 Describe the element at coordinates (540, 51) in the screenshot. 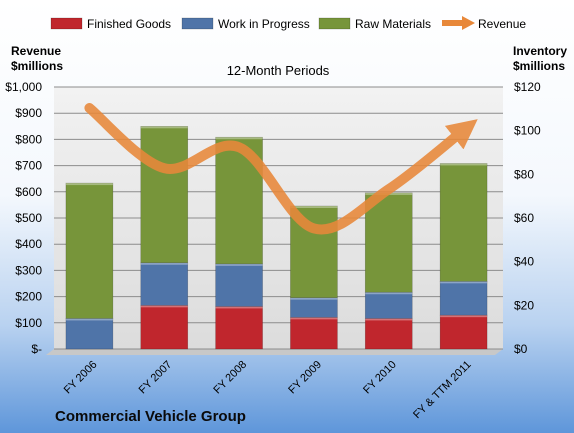

I see `right-axis-label-line1: Inventory` at that location.